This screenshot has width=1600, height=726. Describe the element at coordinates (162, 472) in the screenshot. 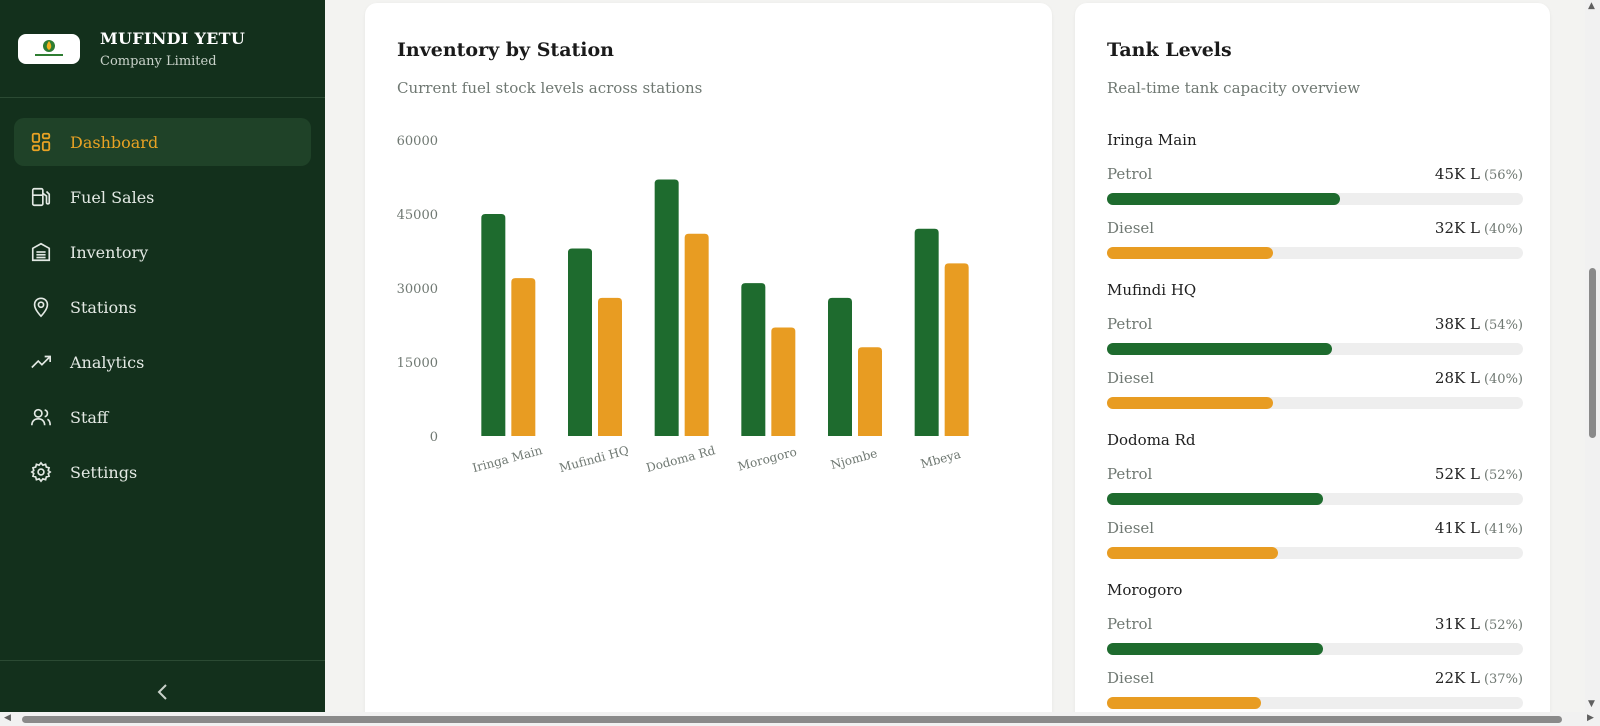

I see `nav-item-settings: Settings` at that location.